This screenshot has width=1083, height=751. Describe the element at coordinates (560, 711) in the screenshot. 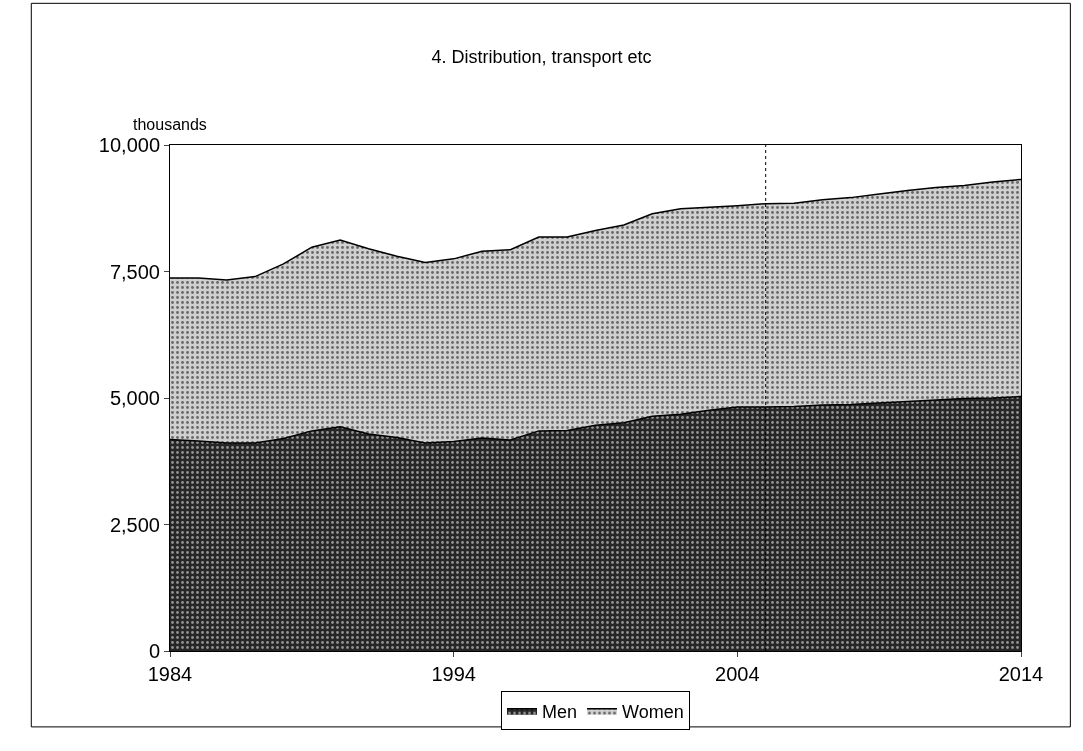

I see `legend-label: Men` at that location.